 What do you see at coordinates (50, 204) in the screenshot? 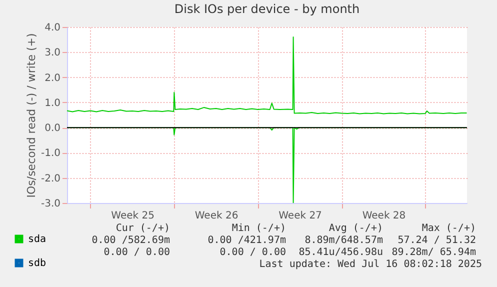
I see `y-tick-label: -3.0` at bounding box center [50, 204].